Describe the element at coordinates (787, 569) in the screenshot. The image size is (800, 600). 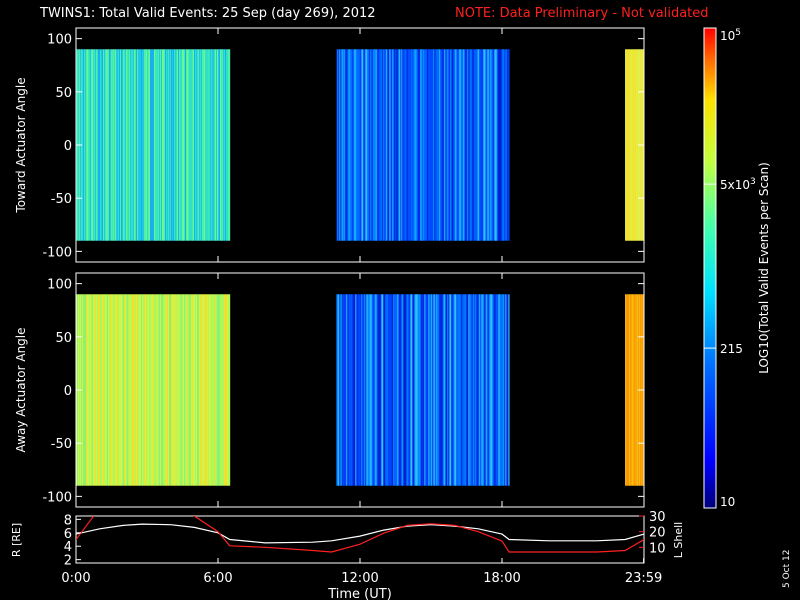
I see `footer-date: 5 Oct 12` at that location.